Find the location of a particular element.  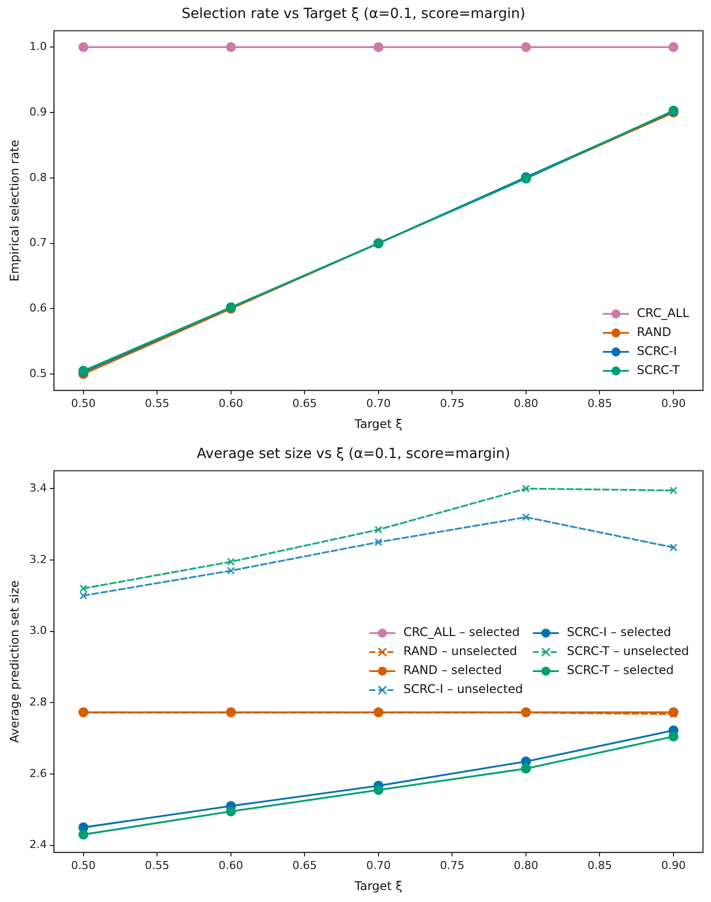

legend-label: SCRC-I – selected is located at coordinates (619, 632).